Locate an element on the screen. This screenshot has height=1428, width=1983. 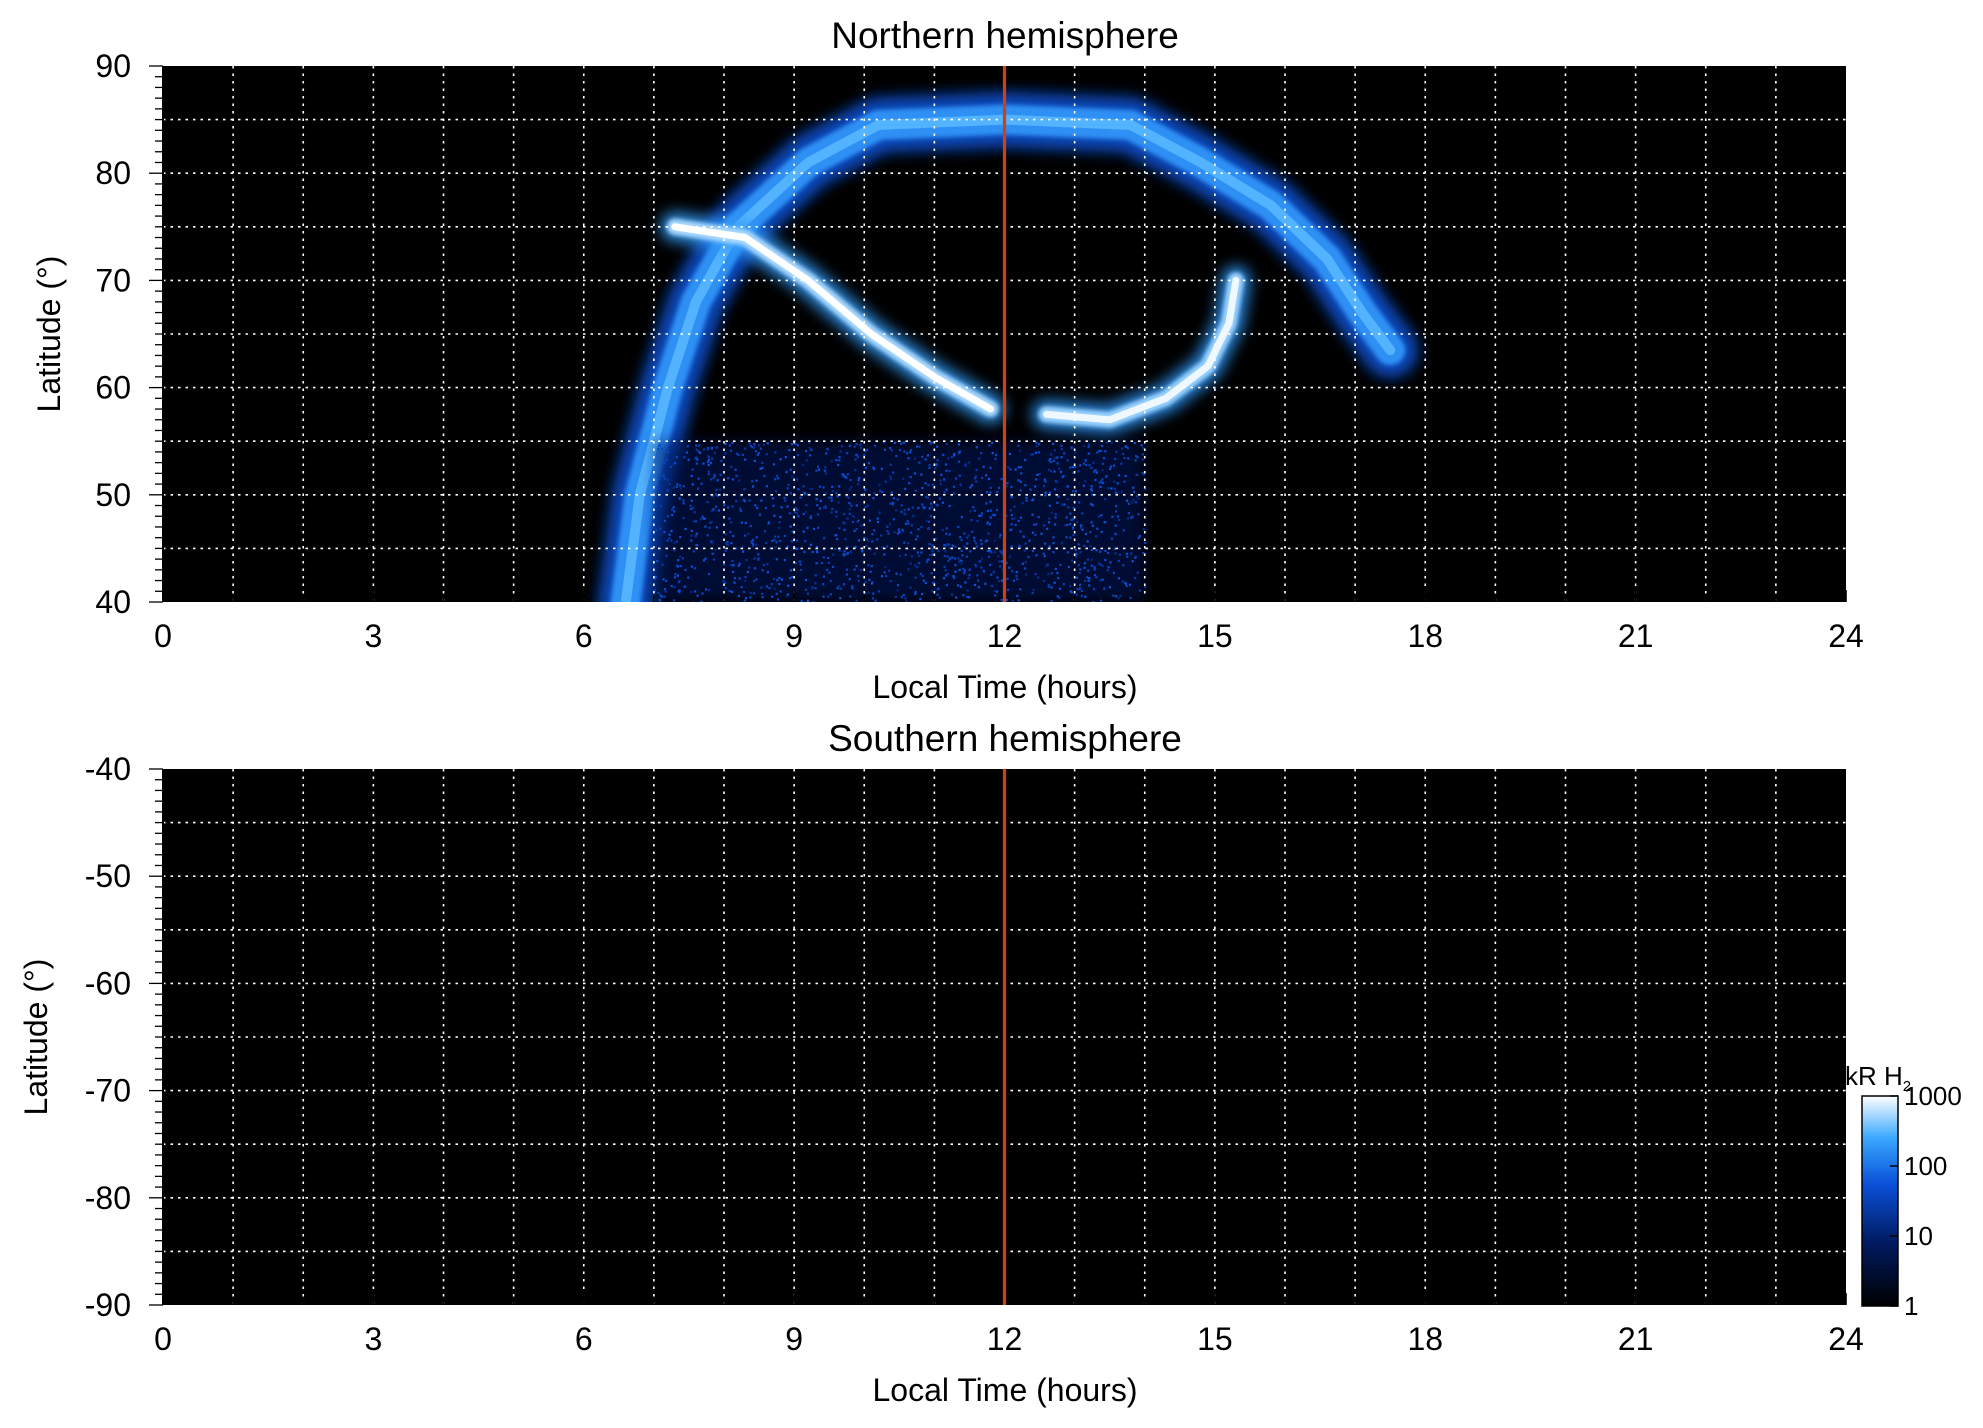
colorbar-ticks: 1 10 100 1000 is located at coordinates (1926, 1201).